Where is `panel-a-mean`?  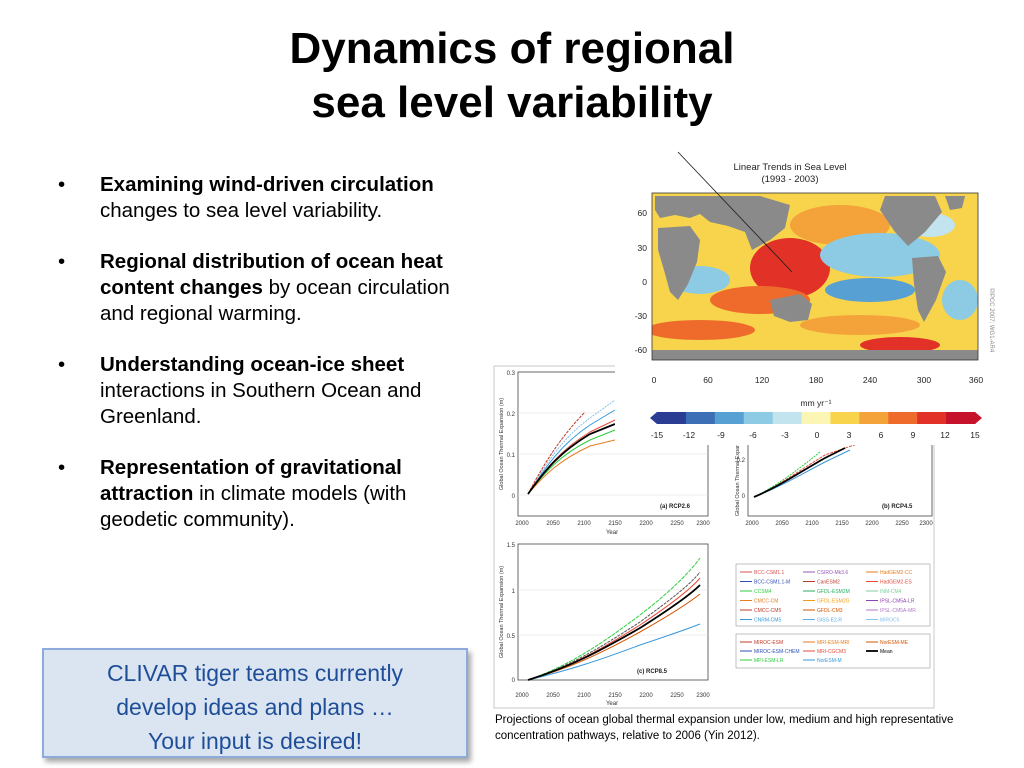 panel-a-mean is located at coordinates (571, 459).